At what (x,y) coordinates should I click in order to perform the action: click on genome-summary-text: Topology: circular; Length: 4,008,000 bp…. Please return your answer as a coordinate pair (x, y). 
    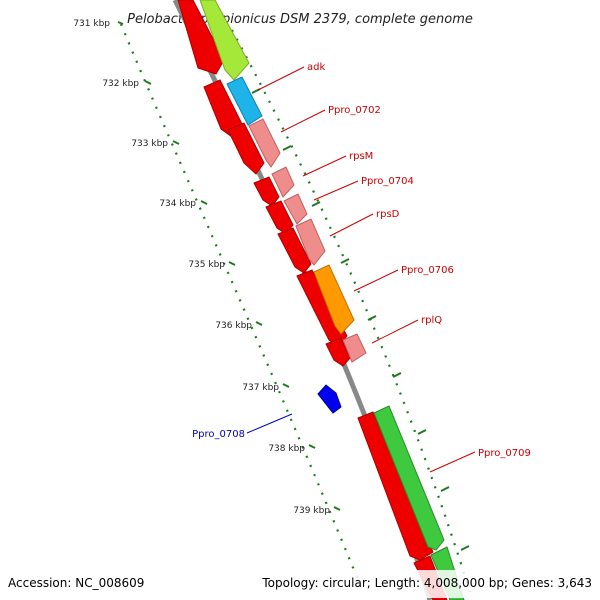
    Looking at the image, I should click on (426, 583).